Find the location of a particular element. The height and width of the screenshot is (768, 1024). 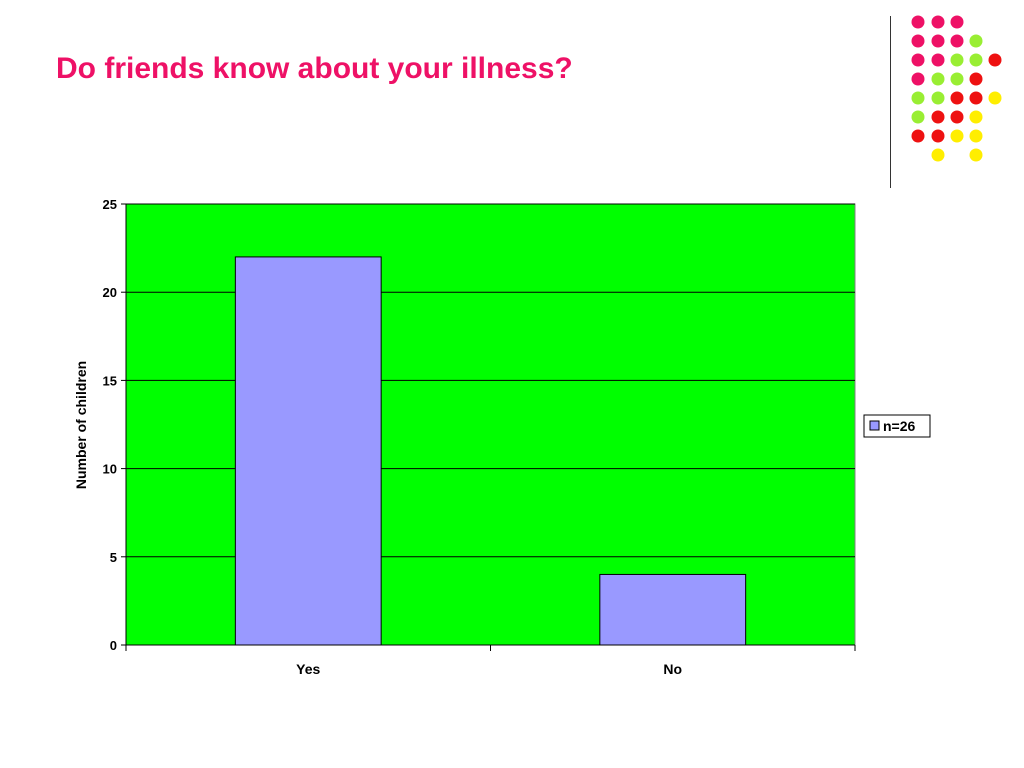

y-tick-label: 5 is located at coordinates (113, 557).